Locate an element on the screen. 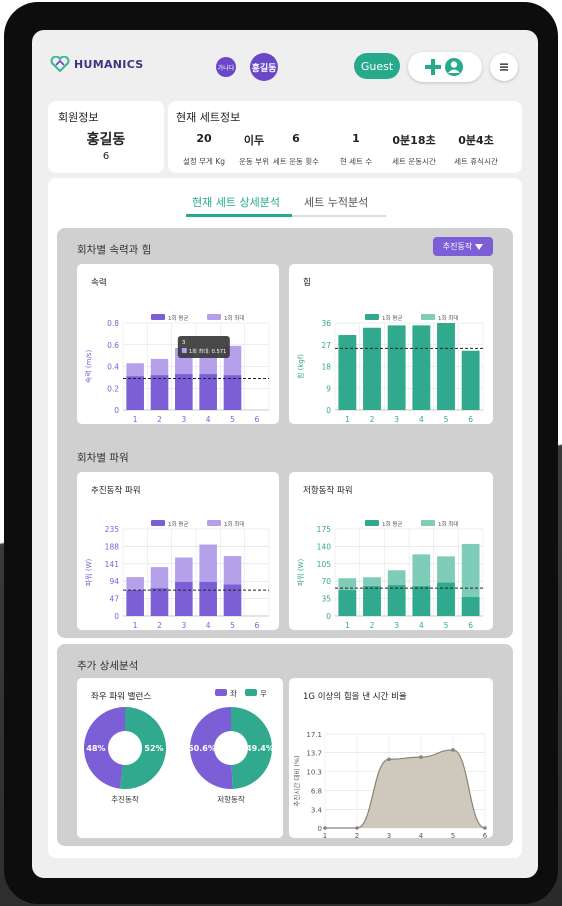  y-tick-label: 6.8 is located at coordinates (316, 792).